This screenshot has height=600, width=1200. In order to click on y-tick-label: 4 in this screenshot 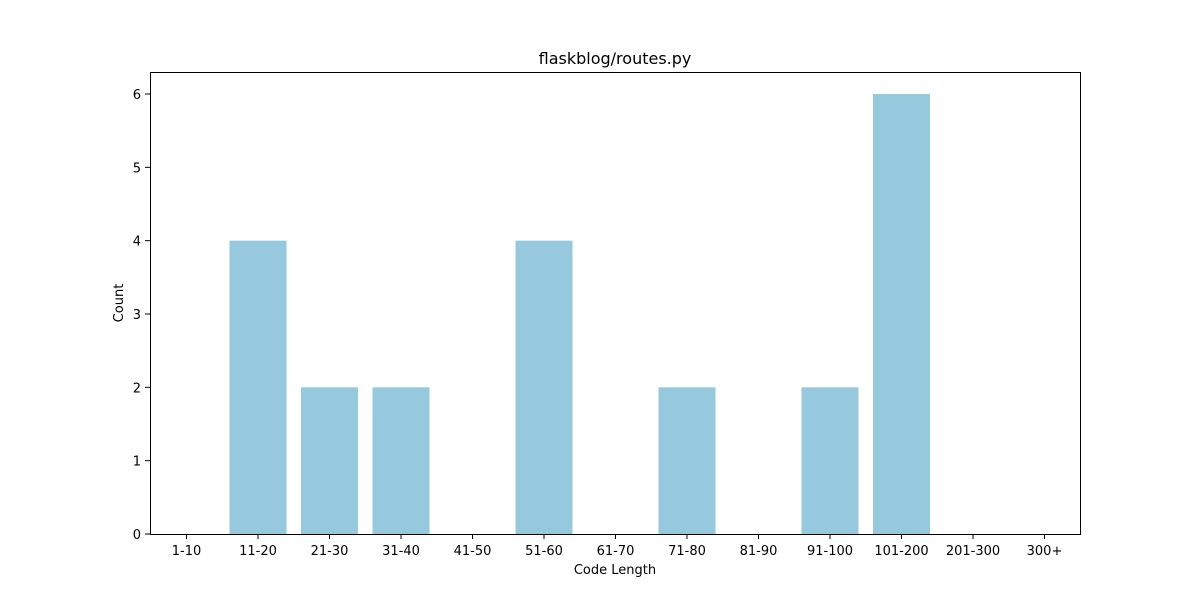, I will do `click(137, 242)`.